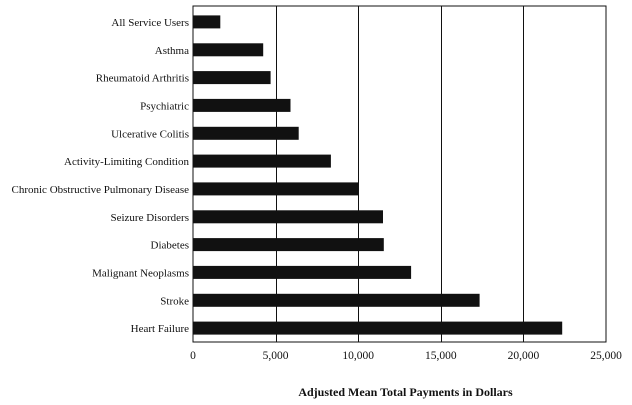 The image size is (632, 405). Describe the element at coordinates (150, 134) in the screenshot. I see `category-label: Ulcerative Colitis` at that location.